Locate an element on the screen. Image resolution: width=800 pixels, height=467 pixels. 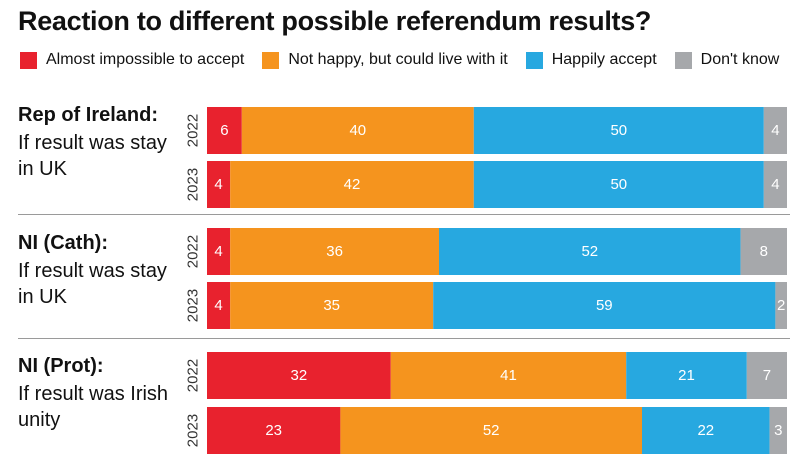
bar-ni-prot-2023-impossible is located at coordinates (274, 430).